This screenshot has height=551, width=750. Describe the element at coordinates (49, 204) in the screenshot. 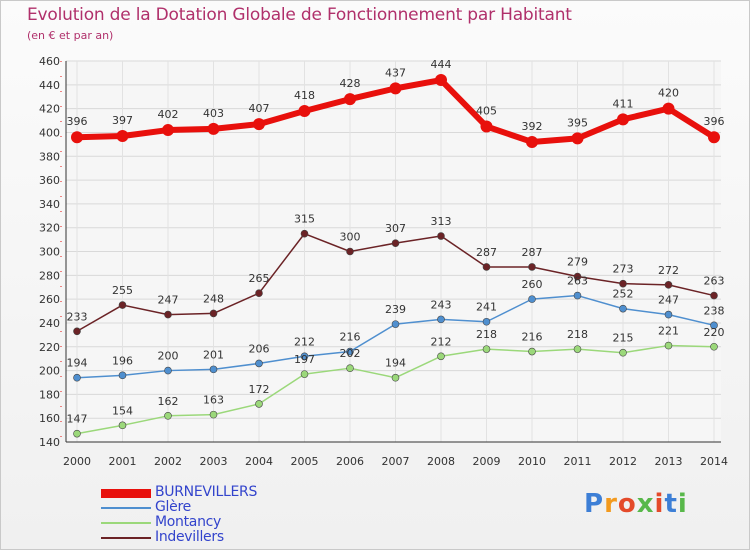

I see `y-tick-label: 340` at that location.